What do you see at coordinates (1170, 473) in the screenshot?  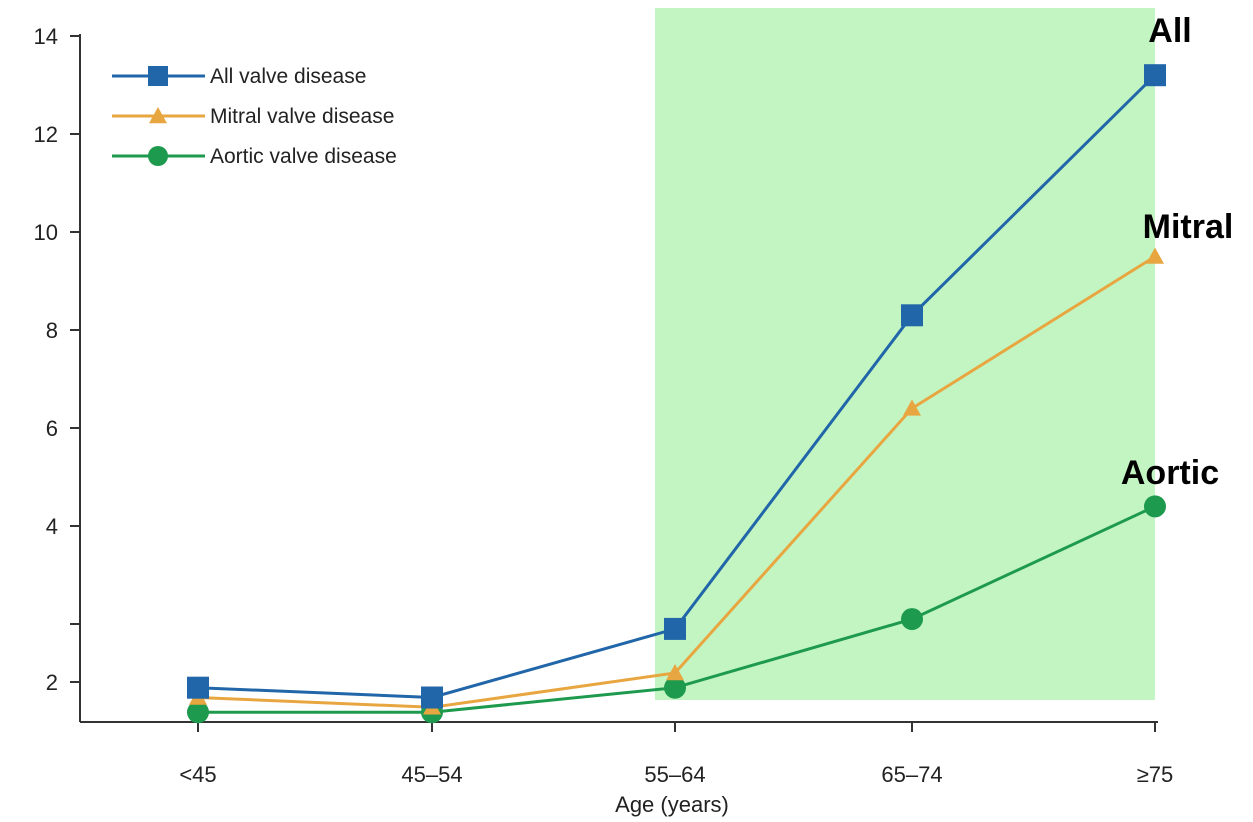 I see `annotation-label: Aortic` at bounding box center [1170, 473].